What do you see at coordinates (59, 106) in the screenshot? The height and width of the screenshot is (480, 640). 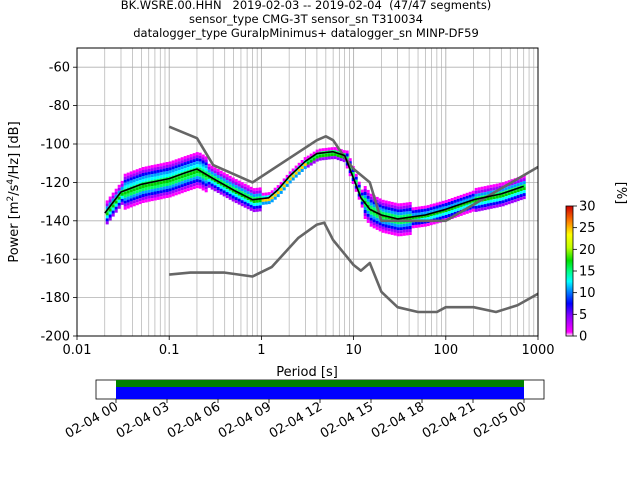 I see `y-tick-label: -80` at bounding box center [59, 106].